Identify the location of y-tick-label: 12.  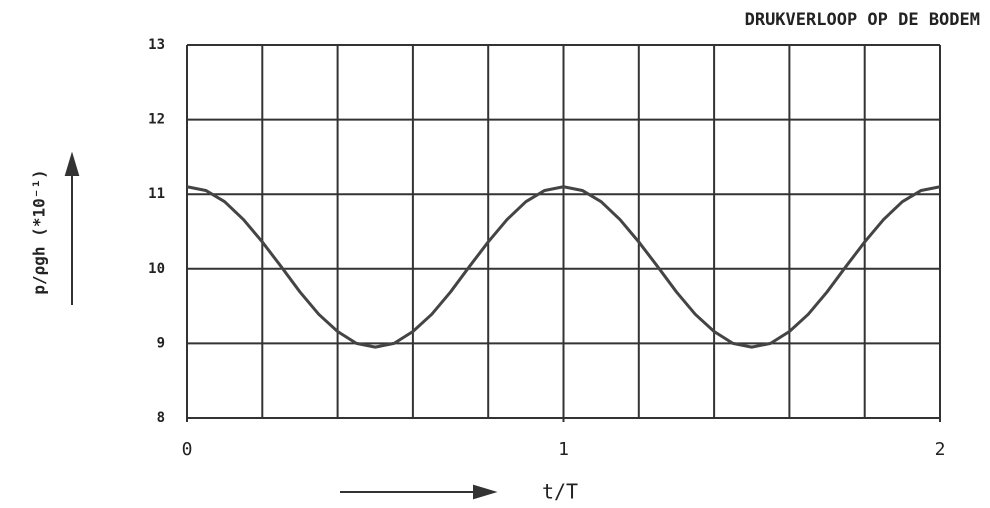
(156, 120).